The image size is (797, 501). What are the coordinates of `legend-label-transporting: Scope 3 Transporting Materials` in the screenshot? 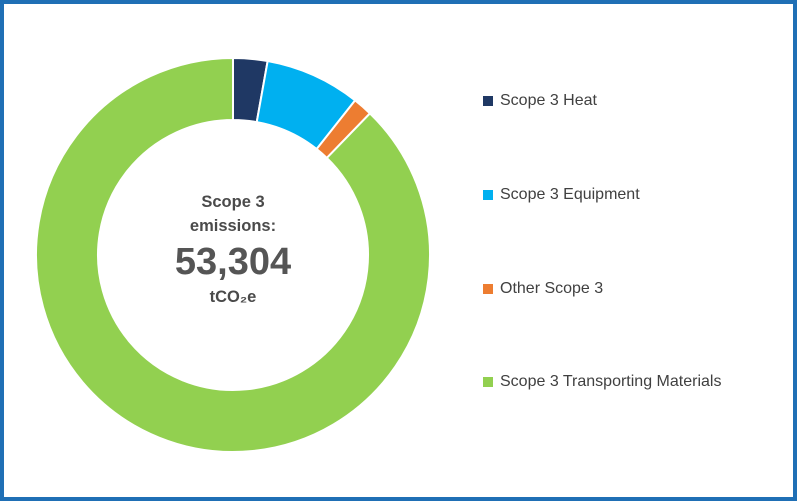 It's located at (611, 381).